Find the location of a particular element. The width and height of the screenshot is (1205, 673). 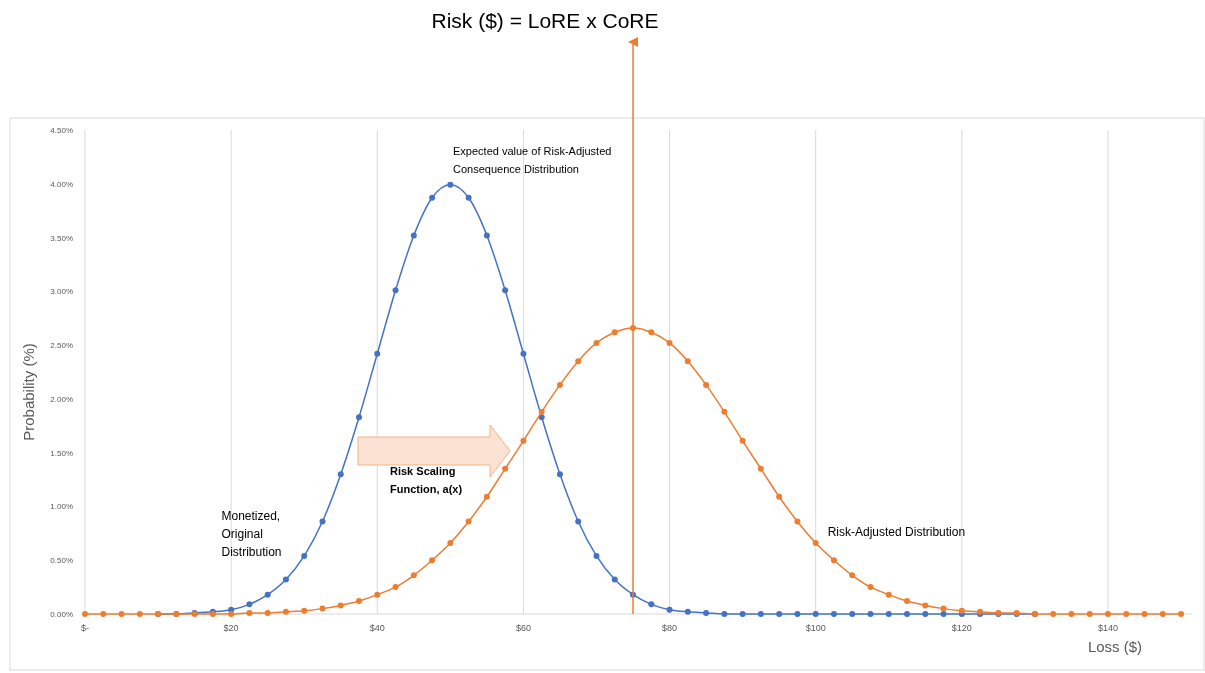

chart-title: Risk ($) = LoRE x CoRE is located at coordinates (545, 20).